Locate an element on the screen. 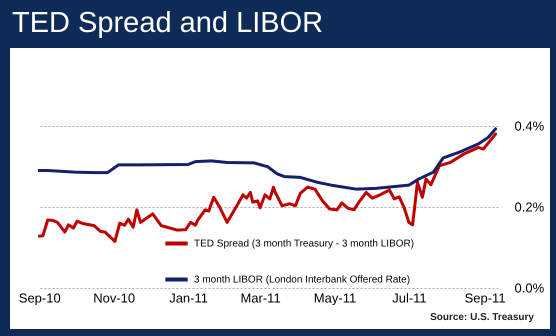 The width and height of the screenshot is (556, 336). x-tick-label: Sep-11 is located at coordinates (485, 298).